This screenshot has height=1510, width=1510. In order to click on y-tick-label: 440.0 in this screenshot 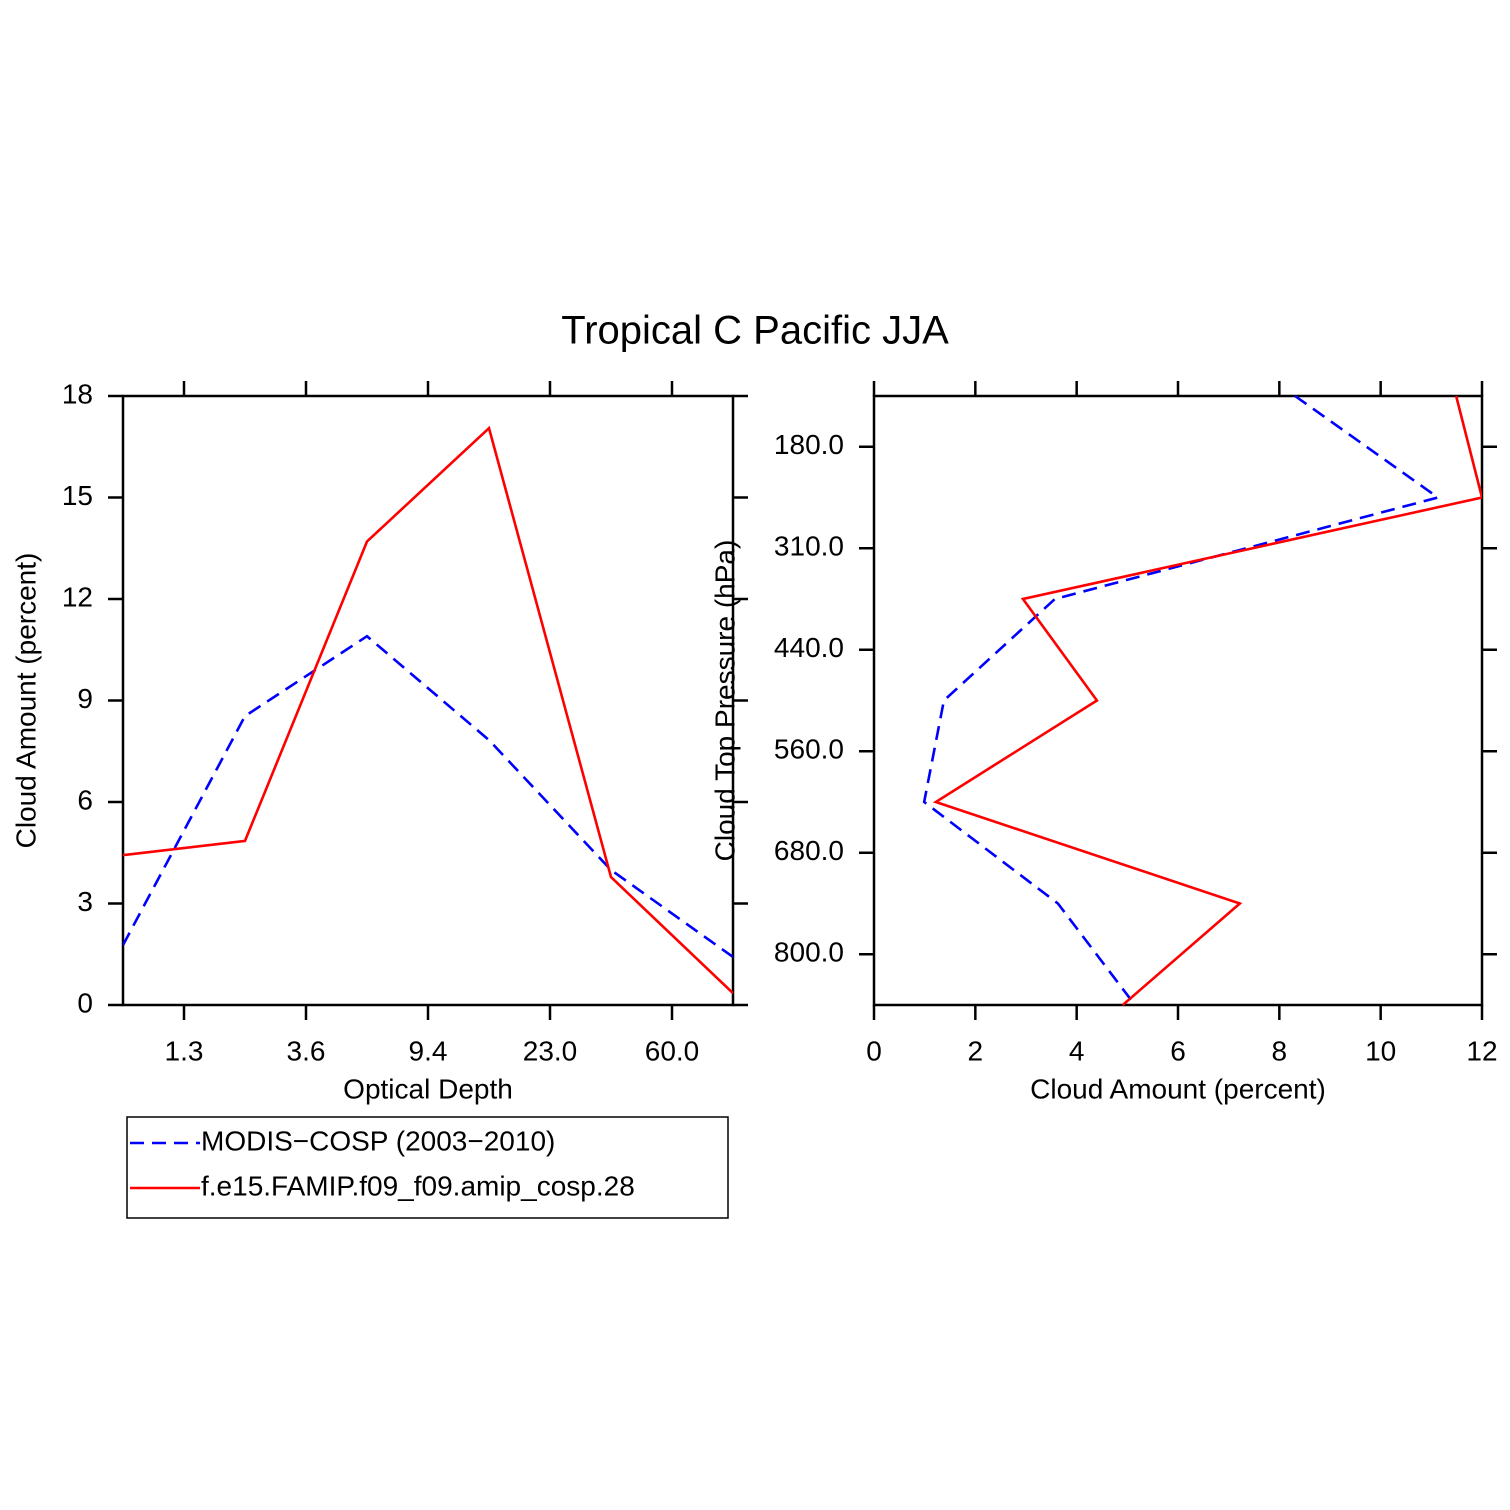, I will do `click(809, 647)`.